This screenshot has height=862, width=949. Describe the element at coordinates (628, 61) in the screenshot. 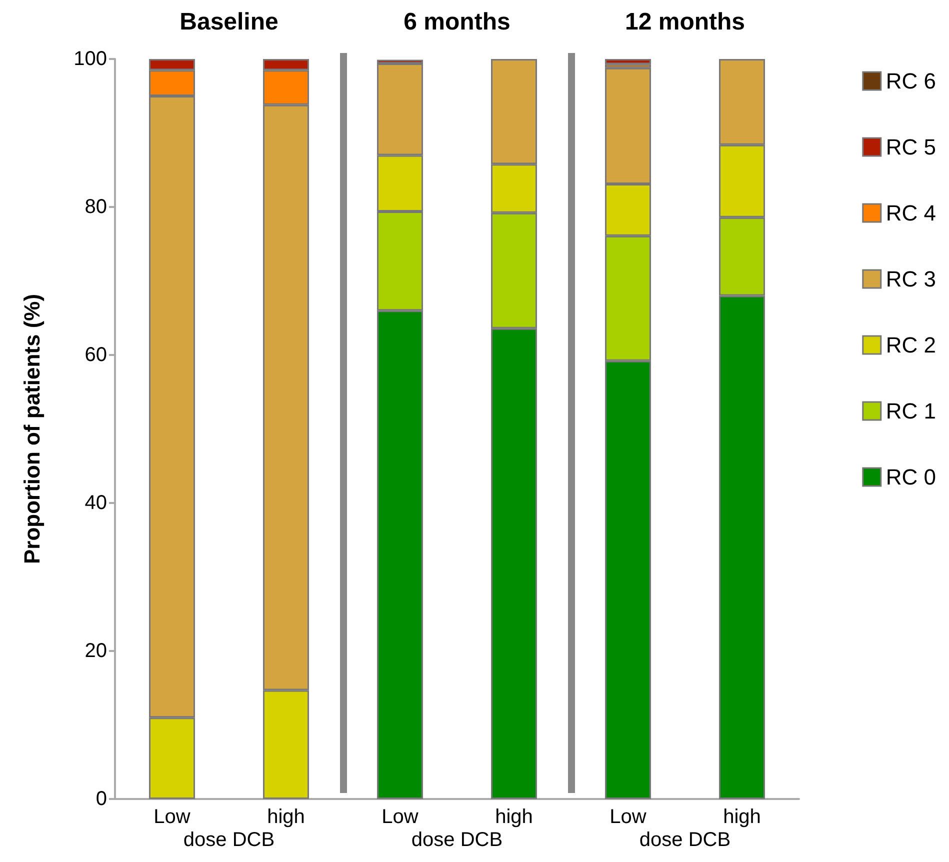

I see `bar` at that location.